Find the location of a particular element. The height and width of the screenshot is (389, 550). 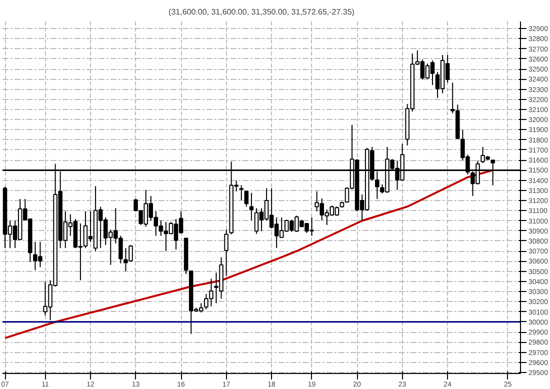

chart-title: (31,600.00, 31,600.00, 31,350.00, 31,572.65,-27.35) is located at coordinates (261, 12).